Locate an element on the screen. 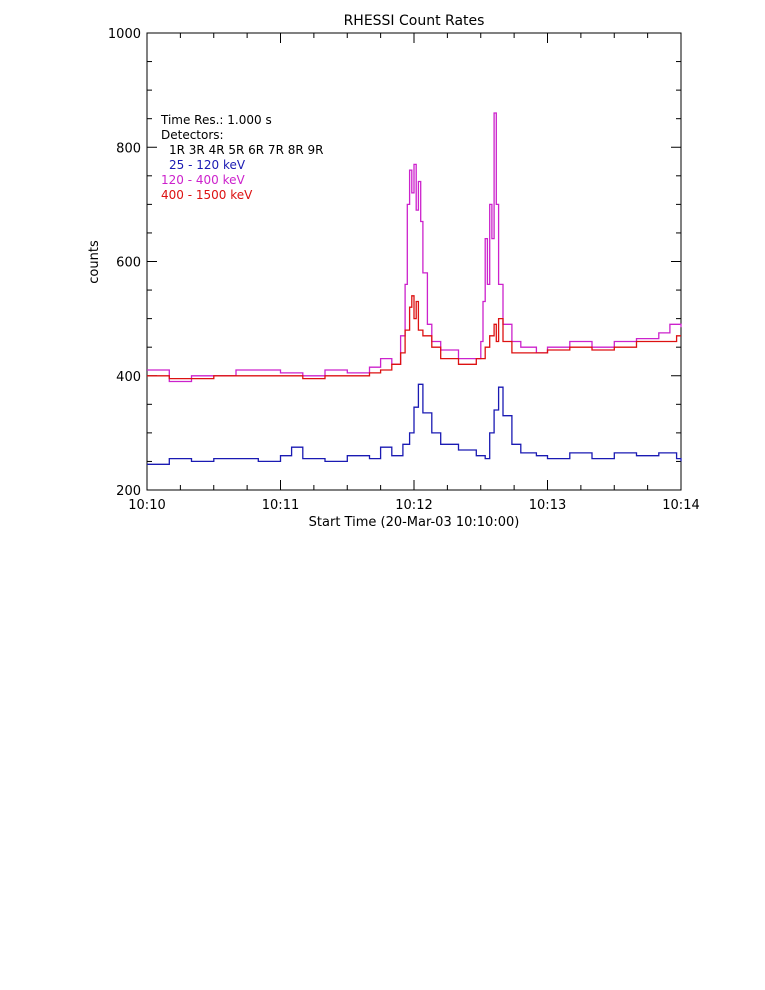 The width and height of the screenshot is (765, 990). x-tick-label: 10:12 is located at coordinates (413, 505).